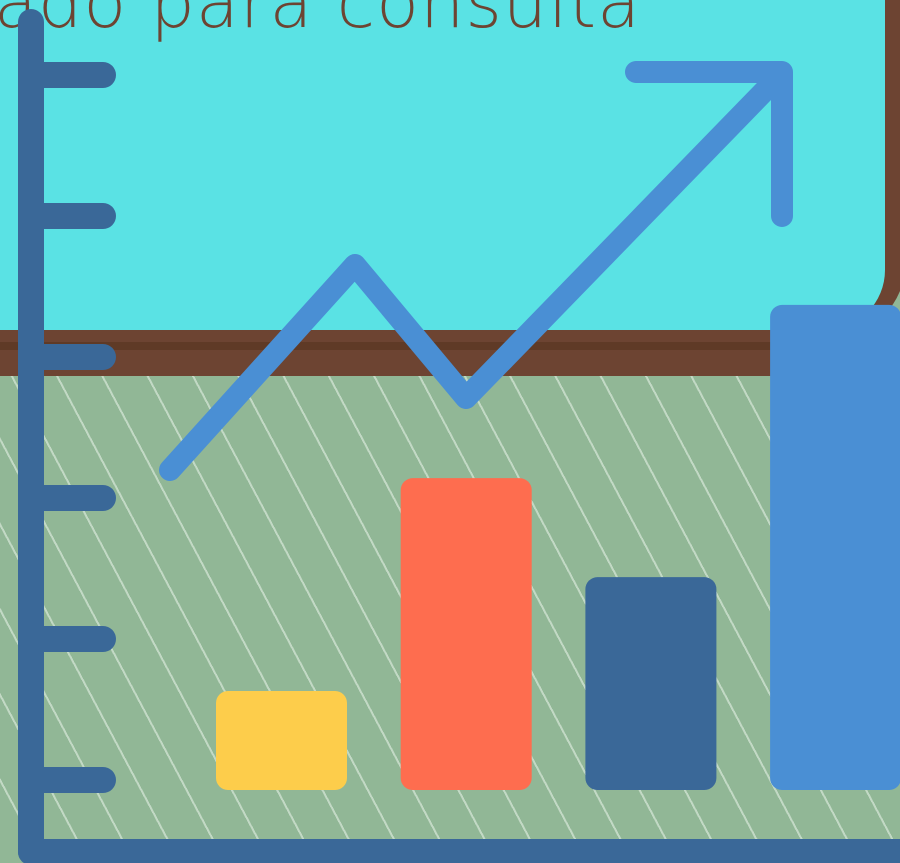 The height and width of the screenshot is (863, 900). I want to click on caption-text: ado para consulta, so click(320, 22).